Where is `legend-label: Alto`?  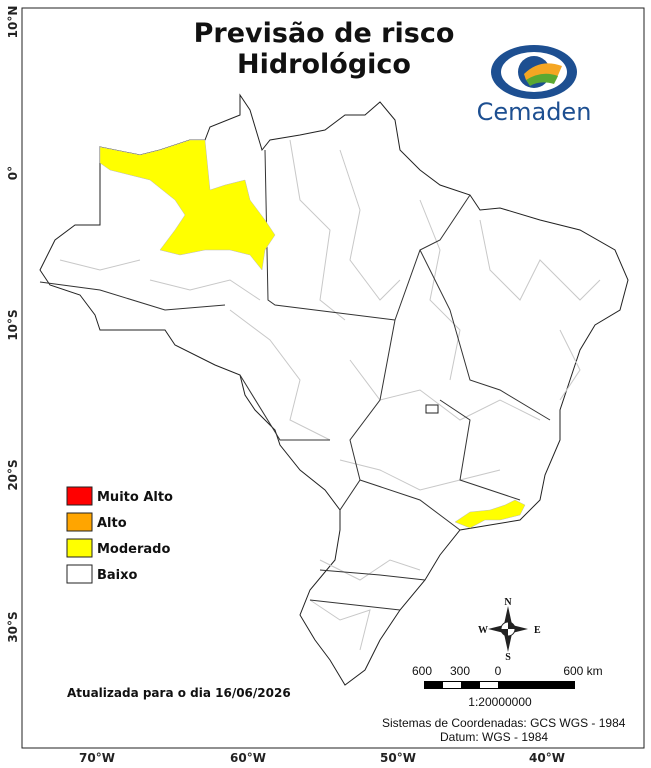 legend-label: Alto is located at coordinates (112, 523).